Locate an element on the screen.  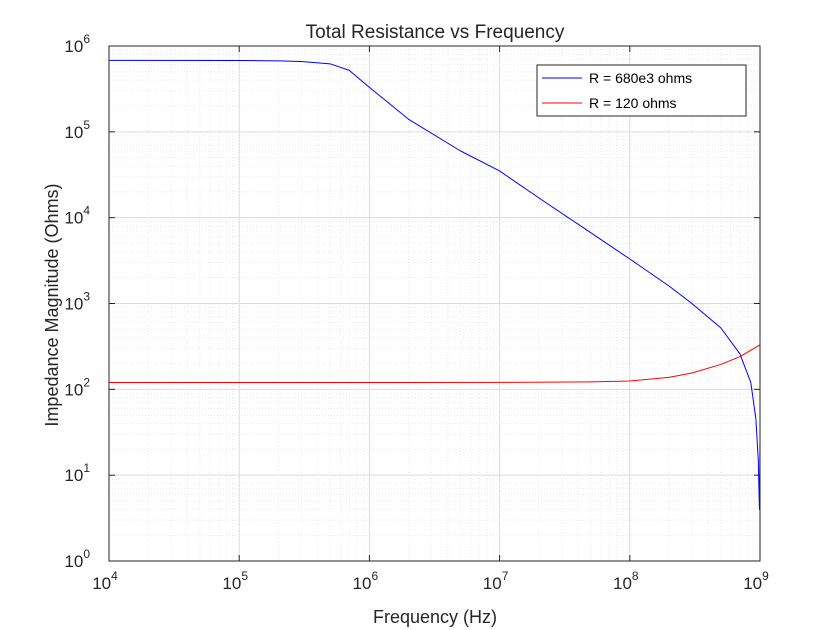
legend-label-series-2: R = 120 ohms is located at coordinates (633, 103).